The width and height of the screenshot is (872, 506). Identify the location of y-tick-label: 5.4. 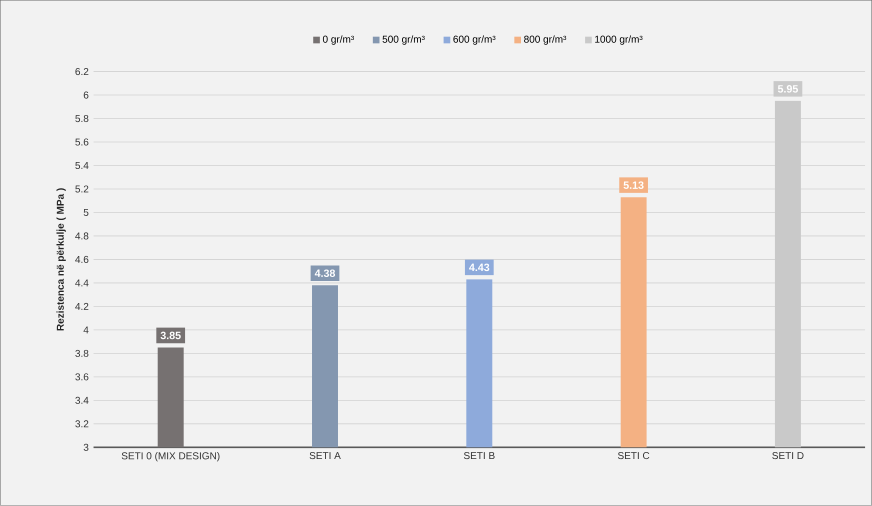
(82, 166).